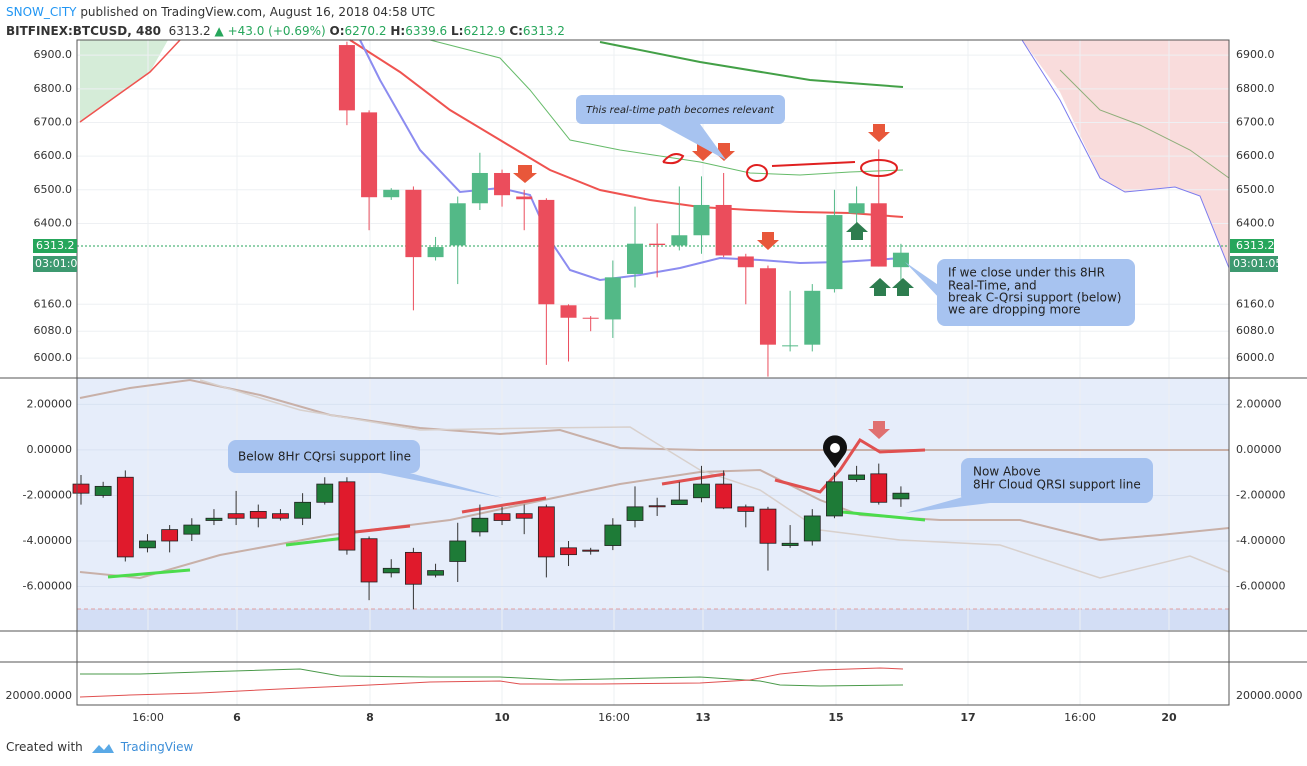 The height and width of the screenshot is (766, 1307). What do you see at coordinates (1014, 310) in the screenshot?
I see `note: we are dropping more` at bounding box center [1014, 310].